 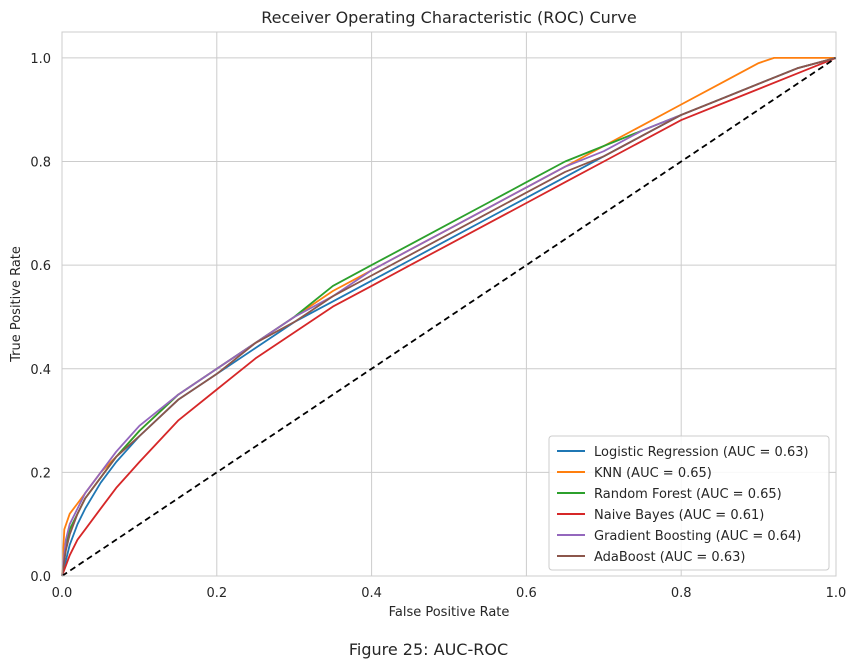 I want to click on y-tick-label: 0.2, so click(x=40, y=473).